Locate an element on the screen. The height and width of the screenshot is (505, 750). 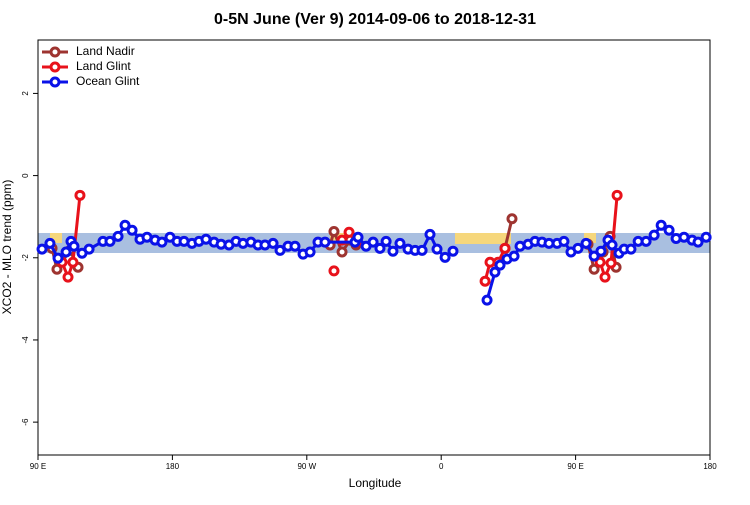
x-tick-label: 0 is located at coordinates (441, 466).